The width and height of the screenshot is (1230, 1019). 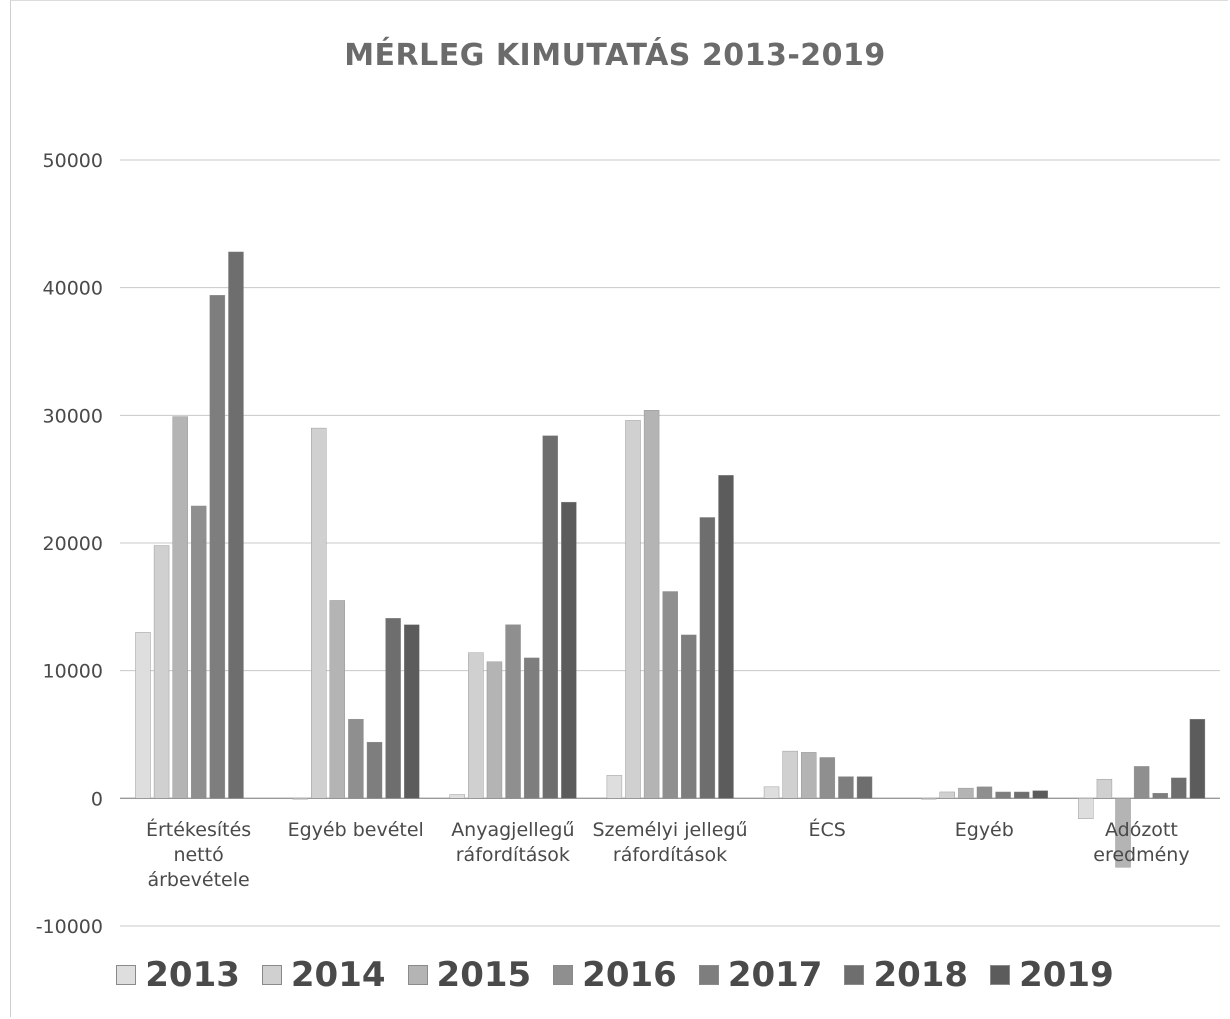 I want to click on x-tick-label: Értékesítés, so click(x=198, y=829).